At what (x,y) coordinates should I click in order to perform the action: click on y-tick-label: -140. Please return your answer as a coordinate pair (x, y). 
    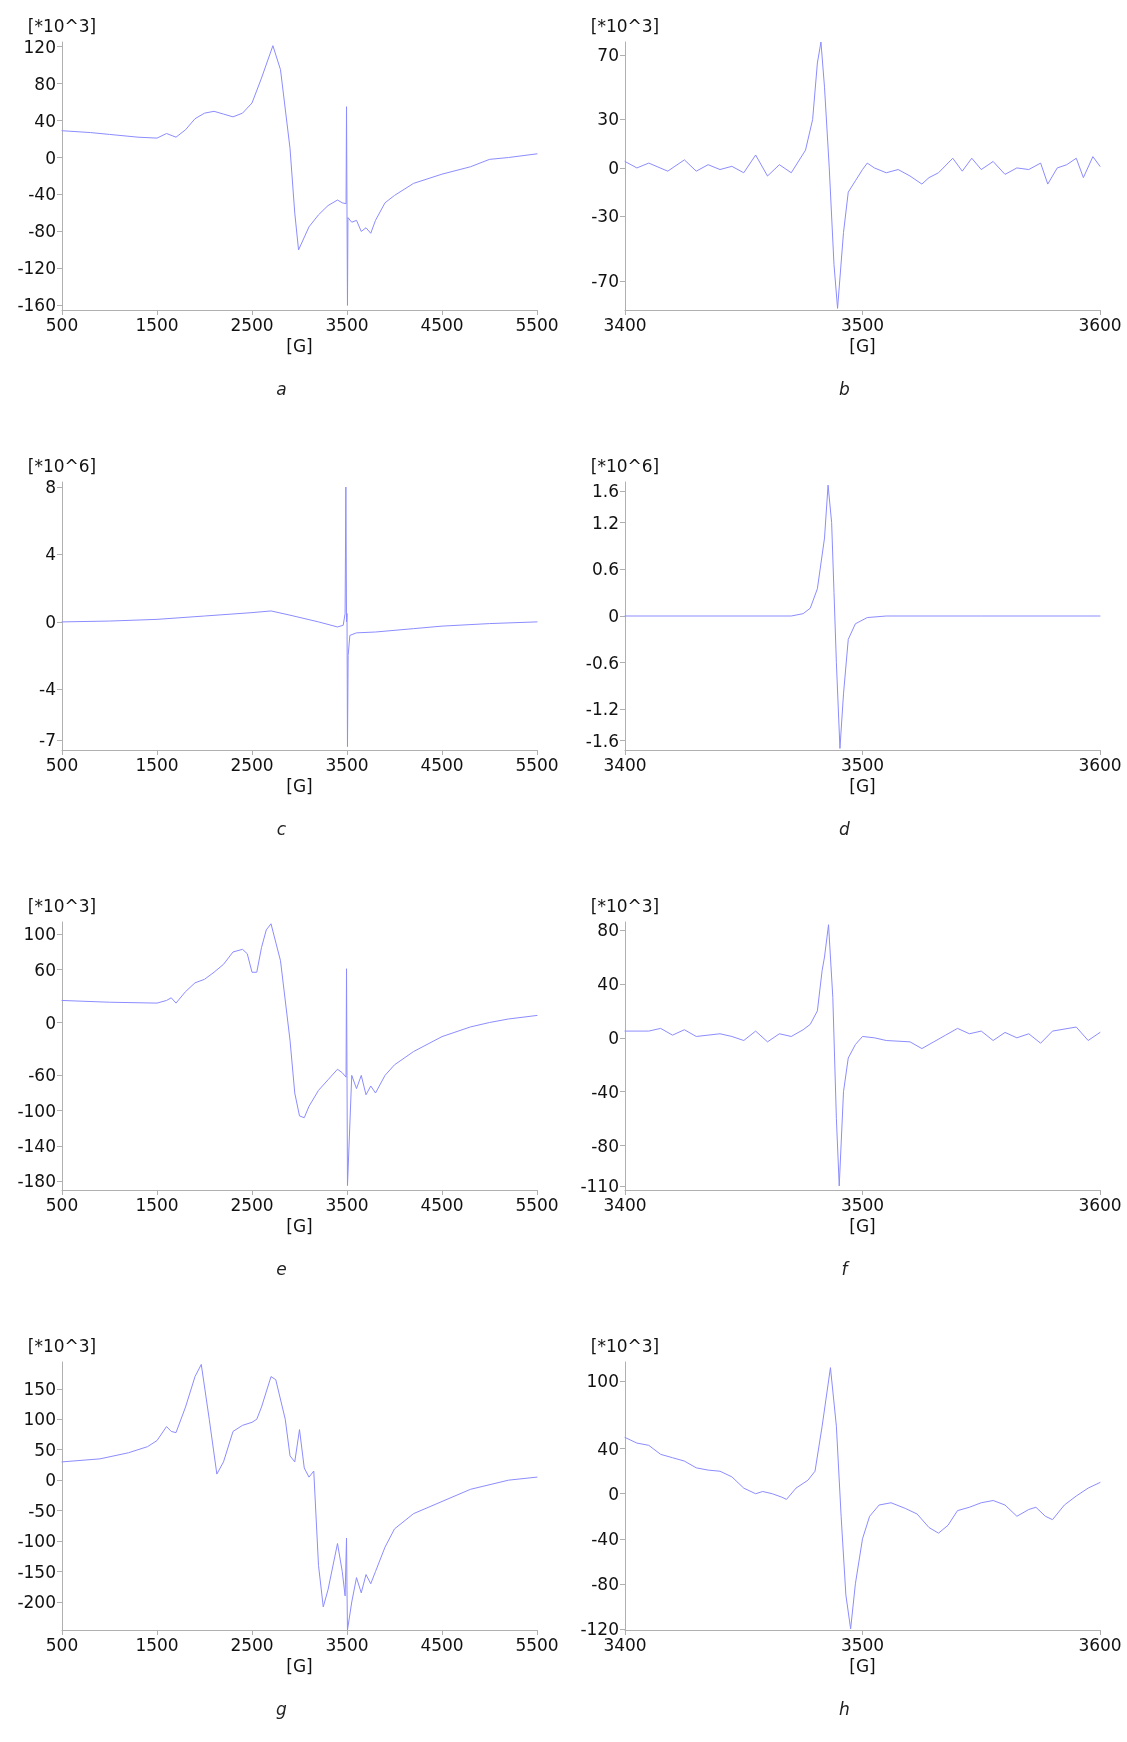
    Looking at the image, I should click on (36, 1145).